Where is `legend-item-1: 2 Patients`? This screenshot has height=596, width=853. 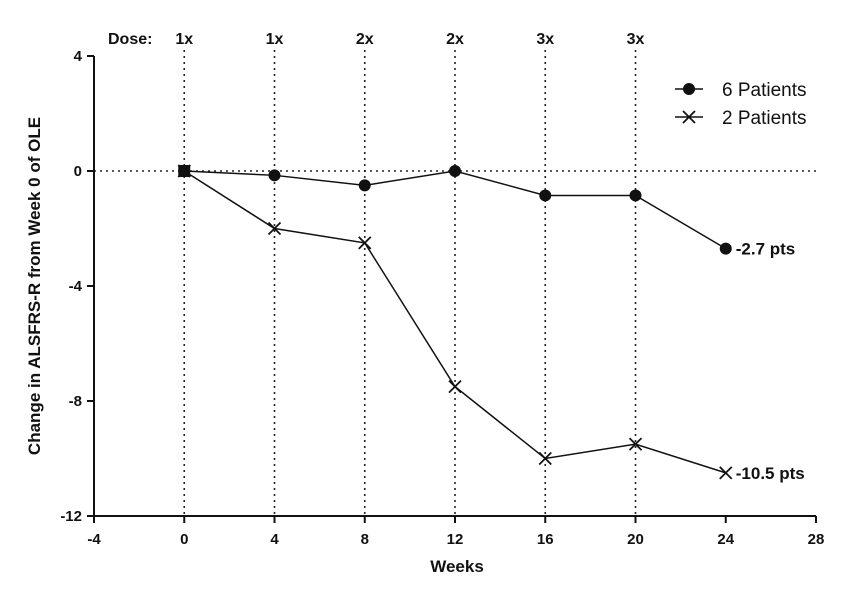
legend-item-1: 2 Patients is located at coordinates (741, 118).